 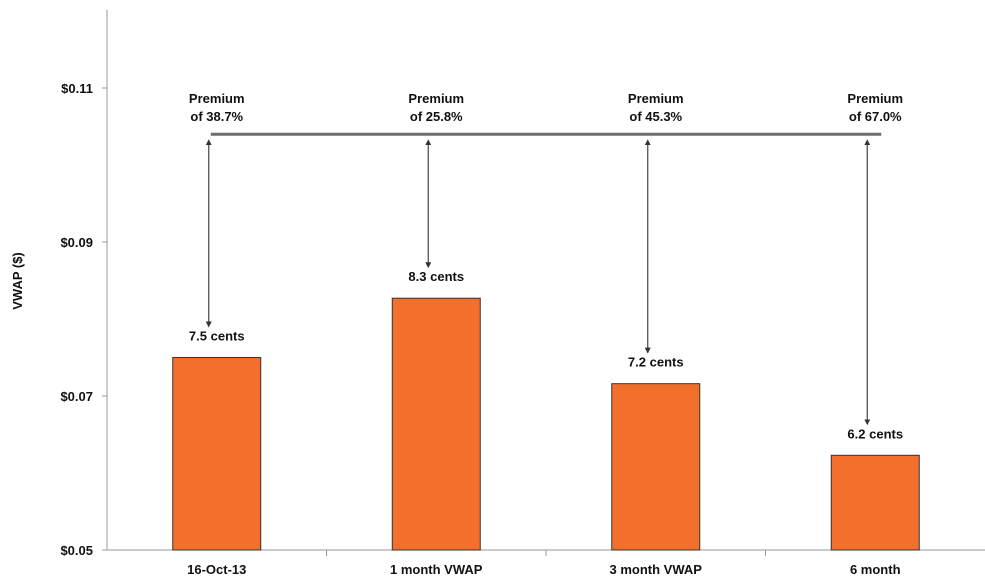 I want to click on premium-label: Premium of 45.3%, so click(x=656, y=107).